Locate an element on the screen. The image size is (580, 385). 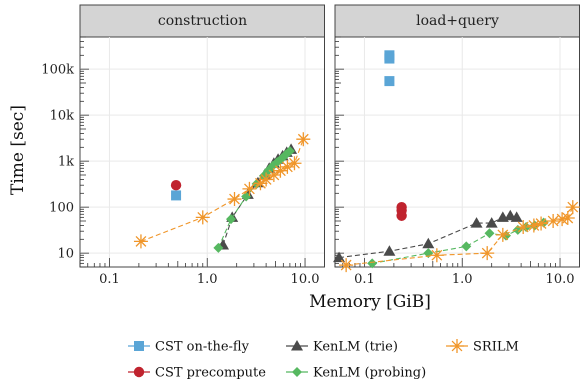
y-tick-label: 10 is located at coordinates (65, 254).